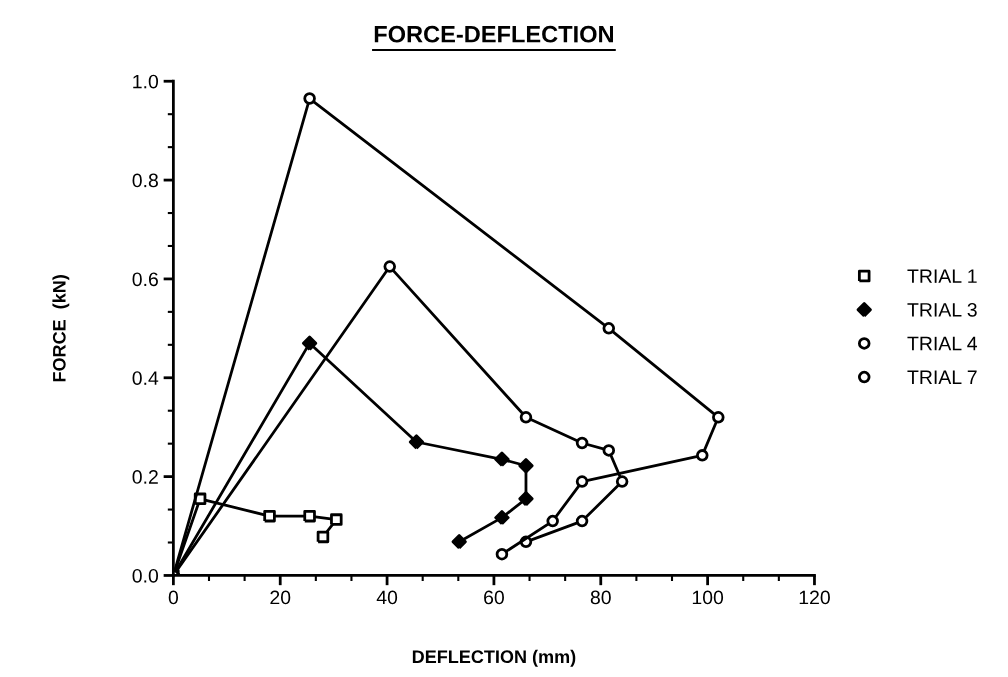  What do you see at coordinates (173, 597) in the screenshot?
I see `x-tick-label: 0` at bounding box center [173, 597].